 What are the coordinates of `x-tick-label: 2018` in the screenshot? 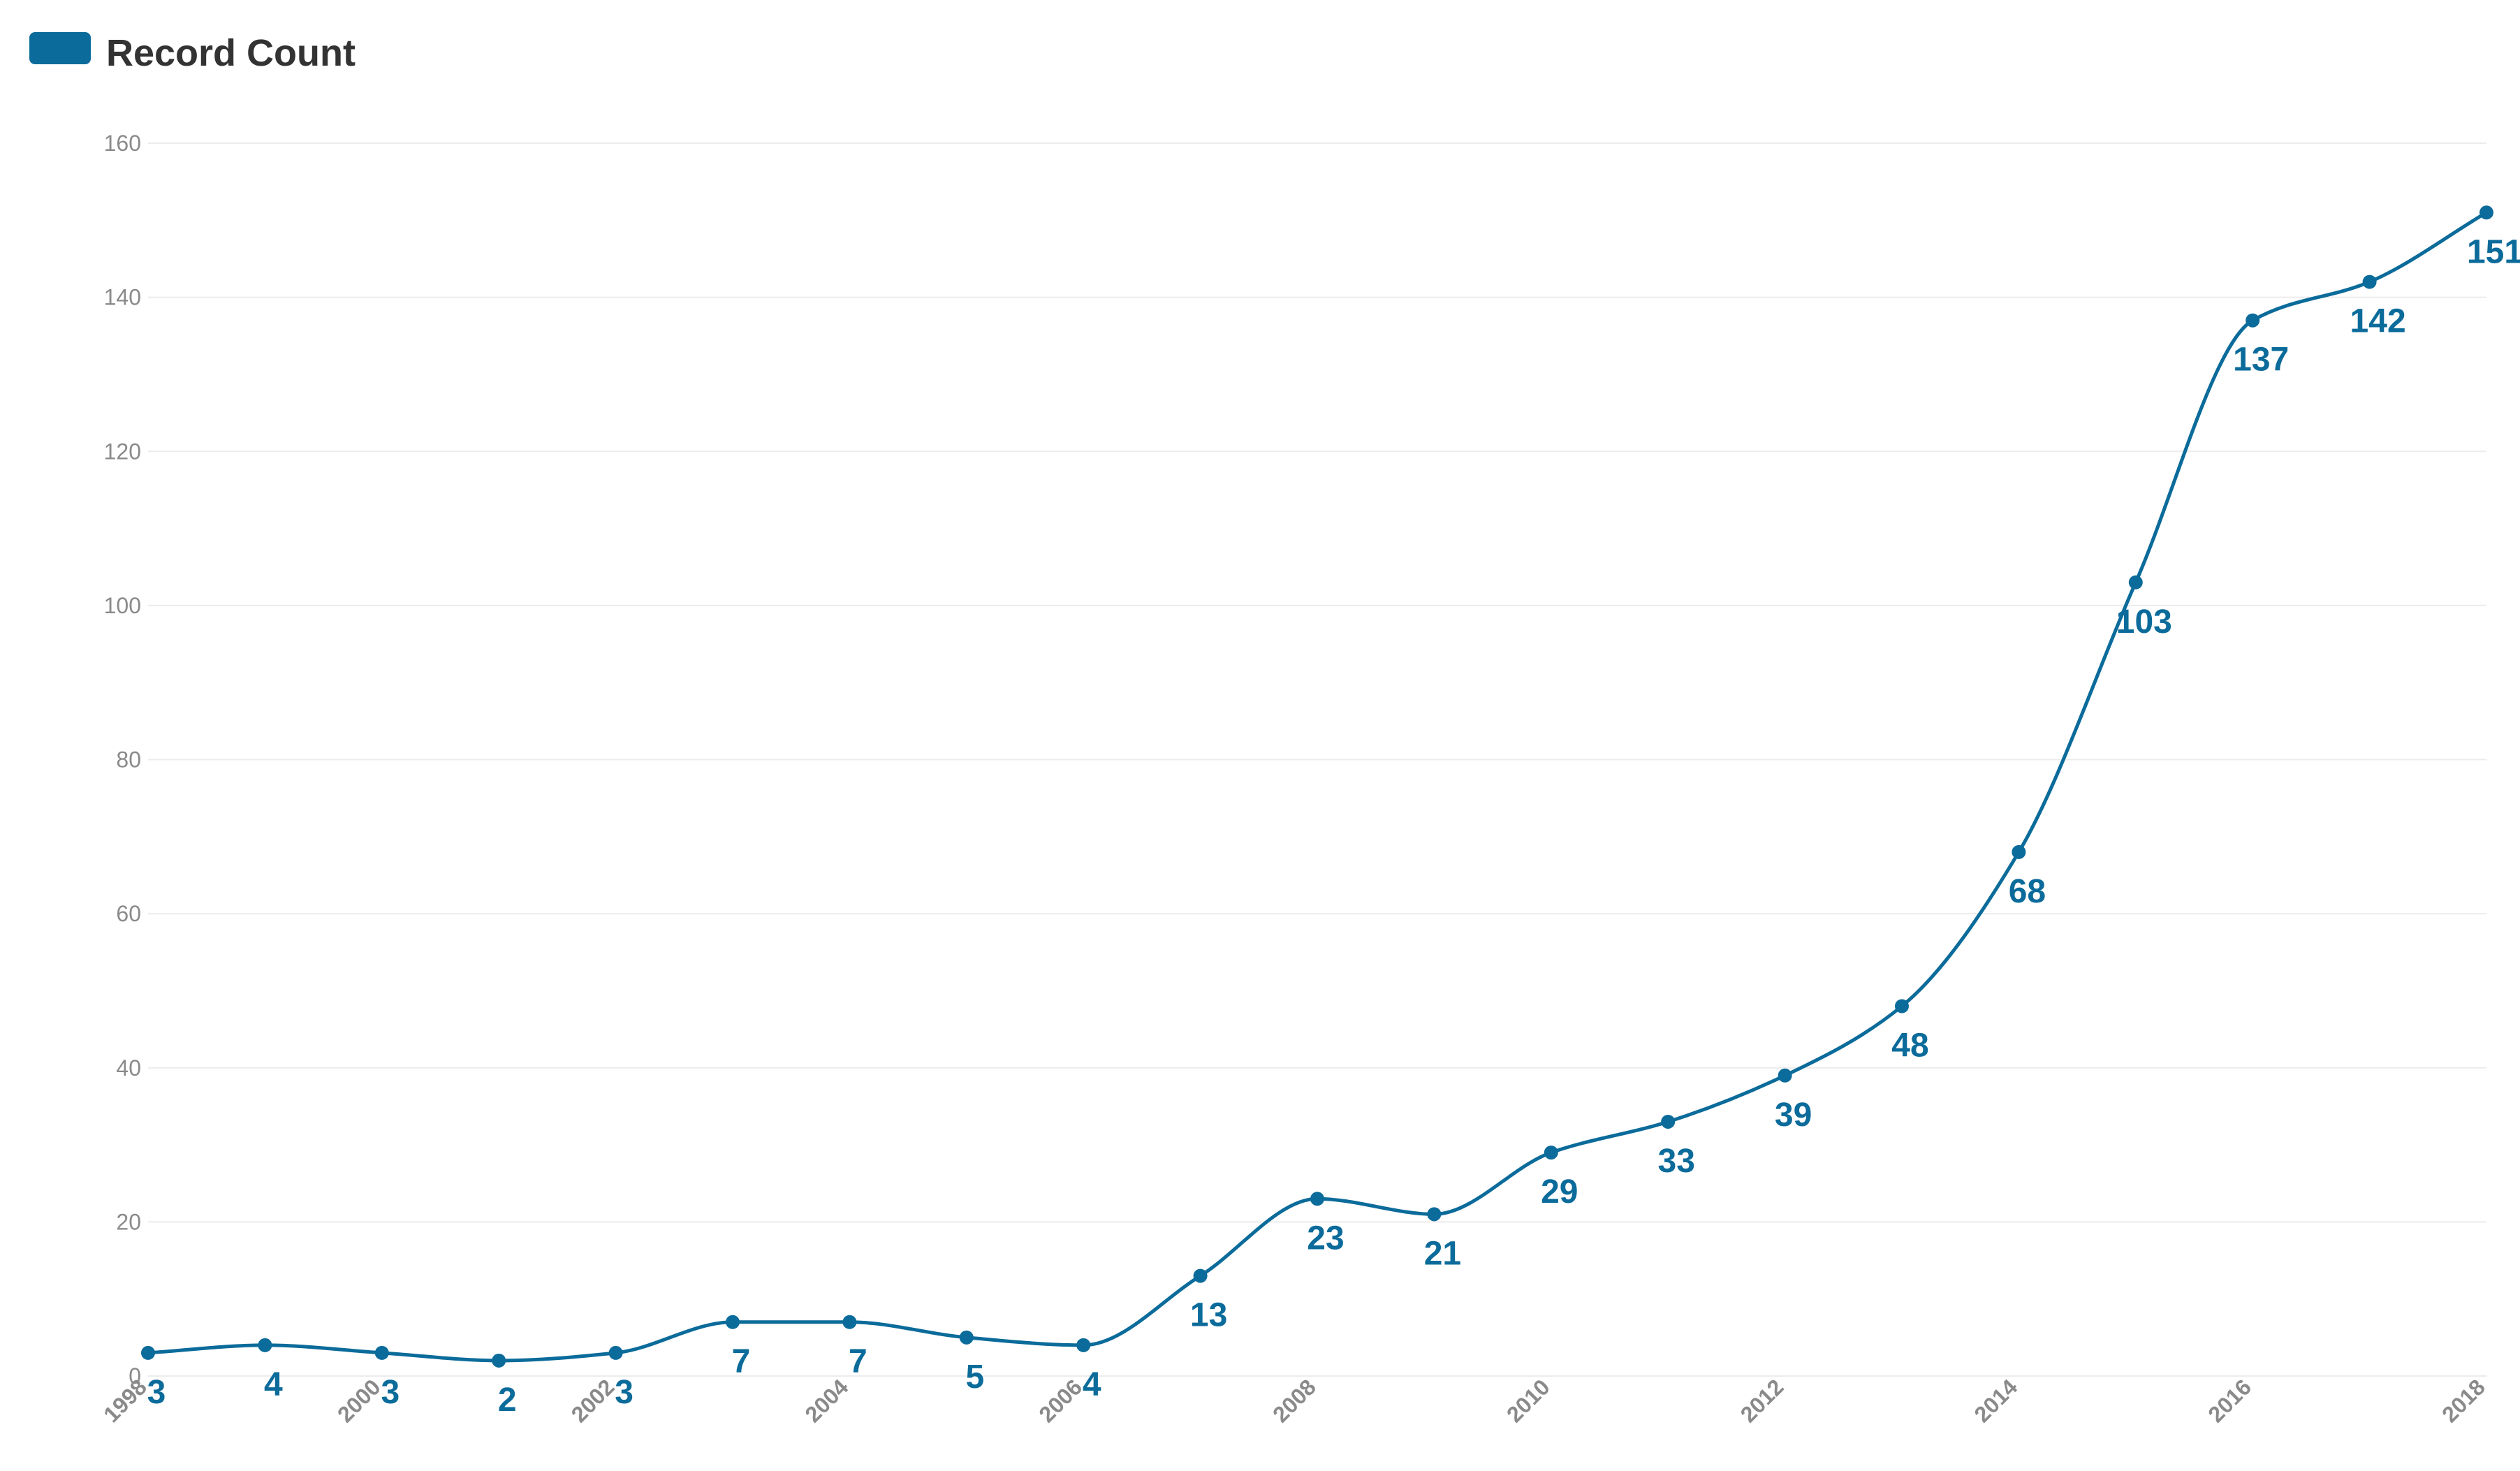 It's located at (2464, 1400).